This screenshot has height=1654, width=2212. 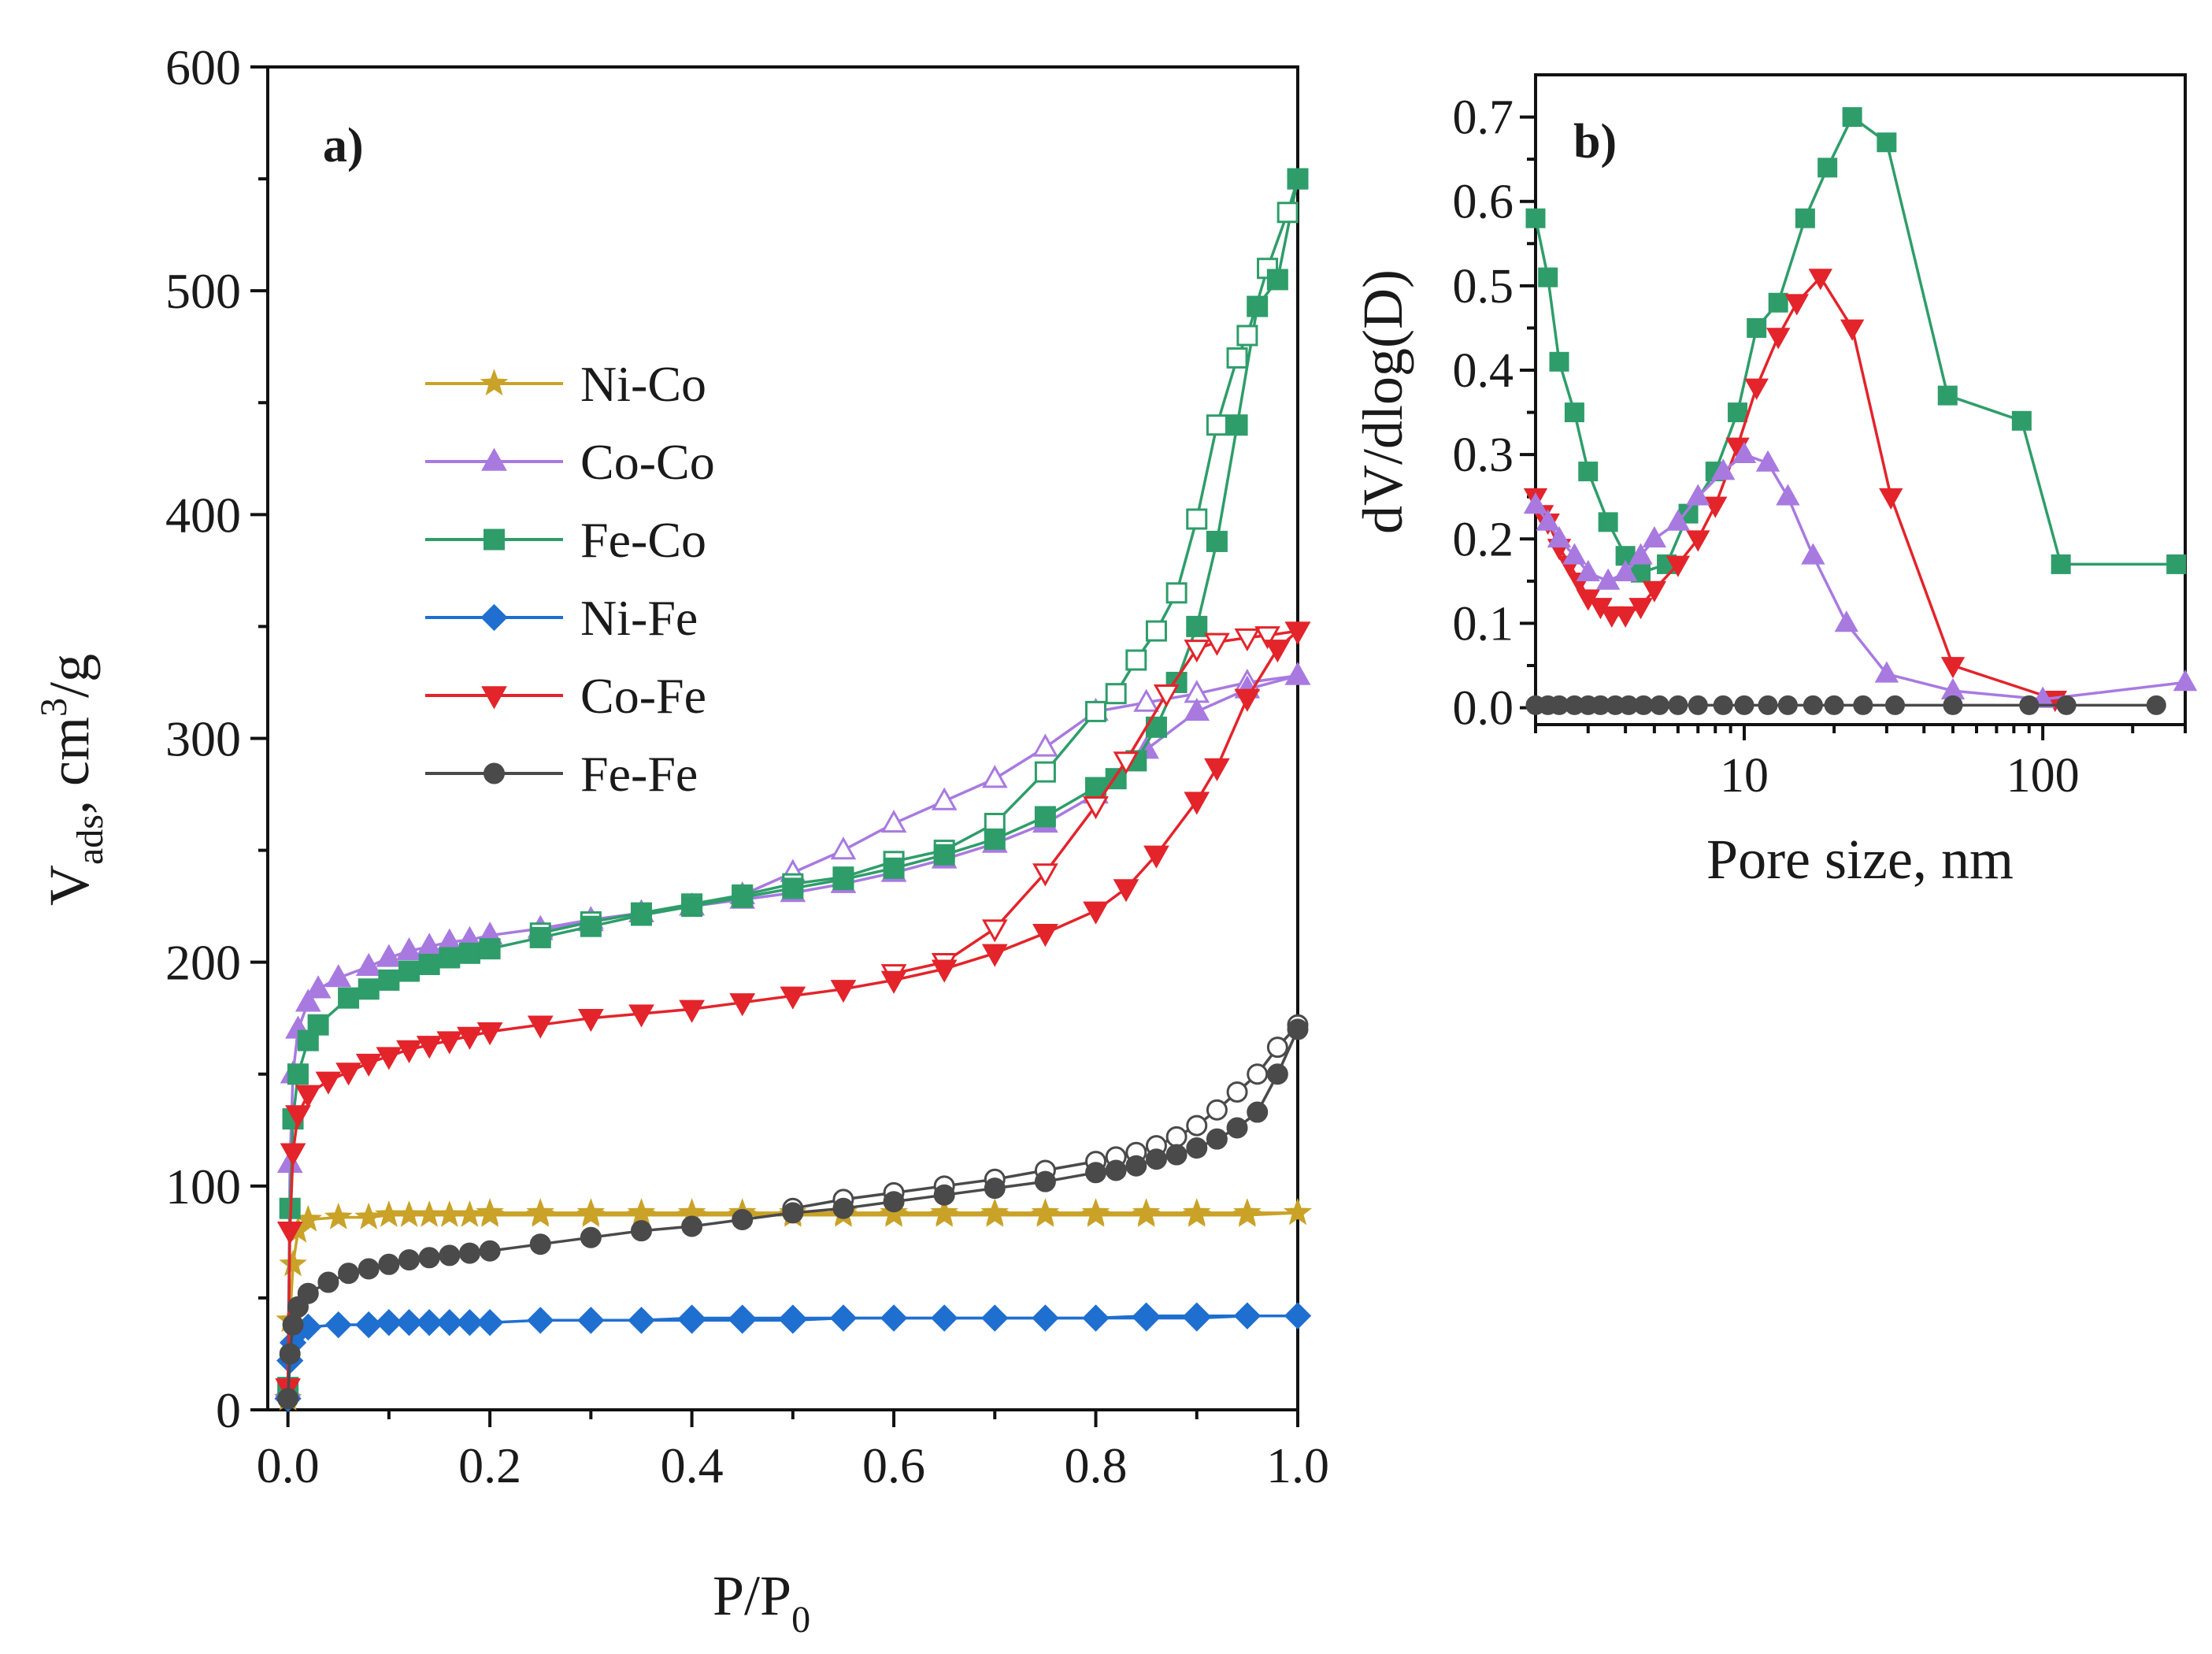 What do you see at coordinates (1795, 488) in the screenshot?
I see `co-fe-psd-line` at bounding box center [1795, 488].